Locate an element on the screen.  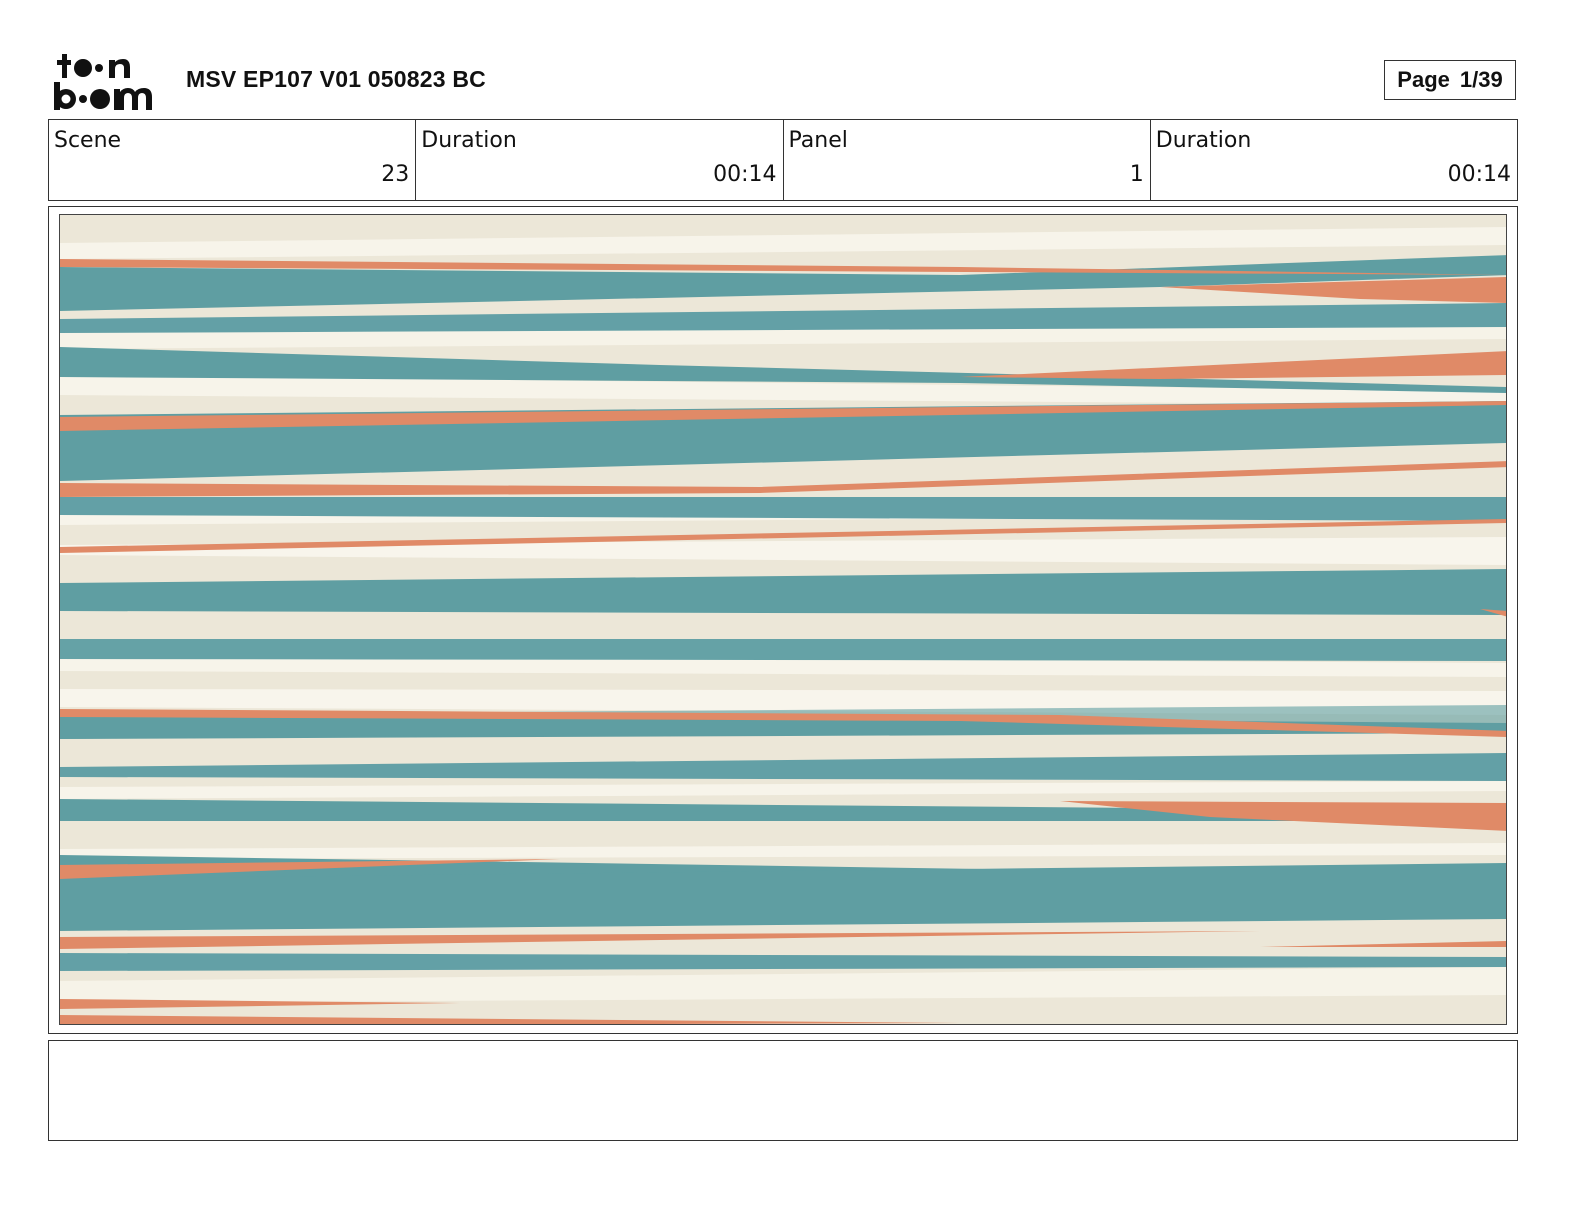
scene-duration-value: 00:14 is located at coordinates (745, 174).